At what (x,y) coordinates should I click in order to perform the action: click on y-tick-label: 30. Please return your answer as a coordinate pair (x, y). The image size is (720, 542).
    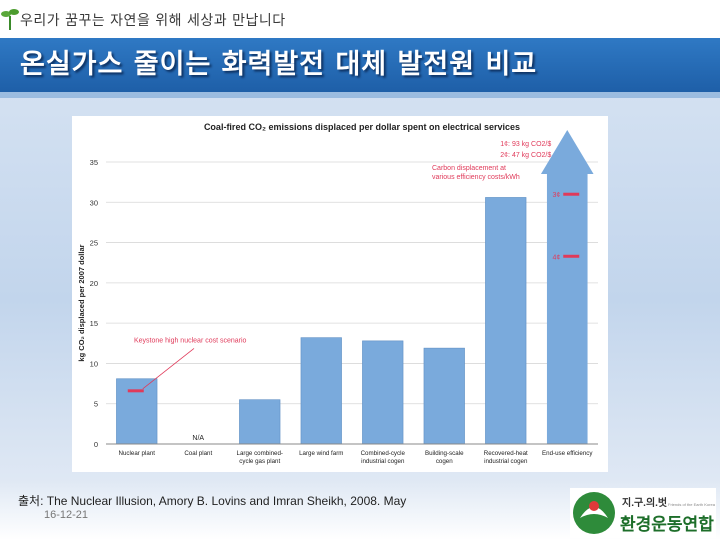
    Looking at the image, I should click on (94, 202).